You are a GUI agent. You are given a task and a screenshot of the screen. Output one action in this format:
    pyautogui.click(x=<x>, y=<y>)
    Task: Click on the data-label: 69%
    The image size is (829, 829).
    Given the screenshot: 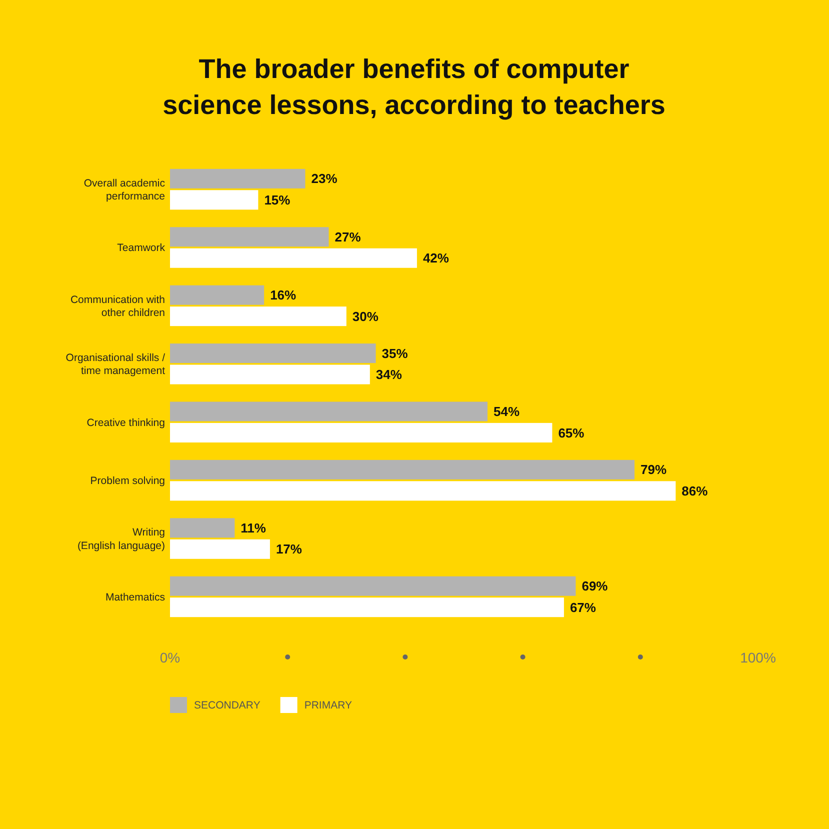 What is the action you would take?
    pyautogui.click(x=595, y=586)
    